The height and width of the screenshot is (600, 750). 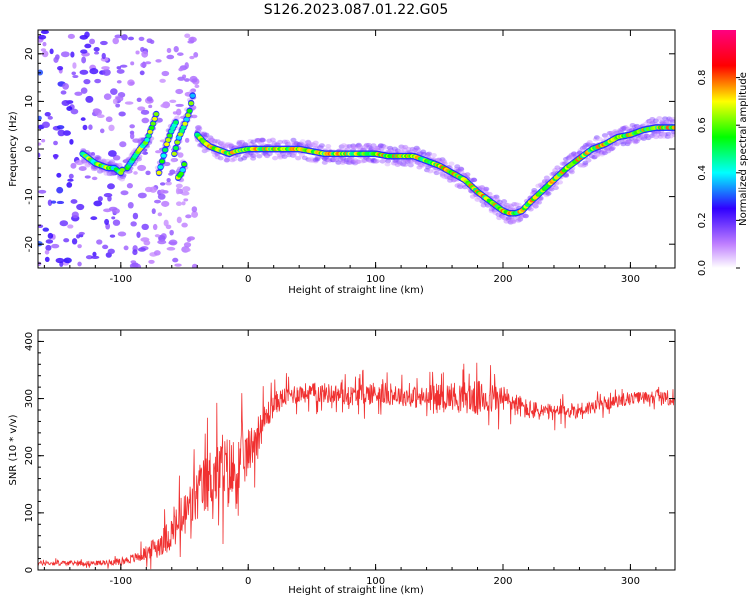 I want to click on colorbar-tick-label: 0.6, so click(x=702, y=125).